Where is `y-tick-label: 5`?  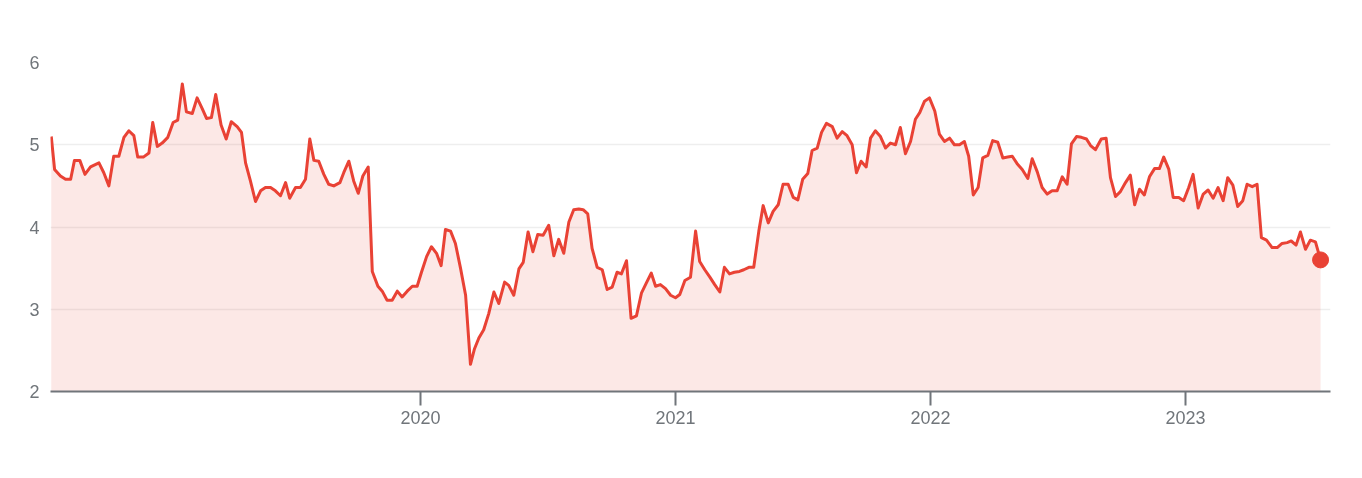 y-tick-label: 5 is located at coordinates (34, 145).